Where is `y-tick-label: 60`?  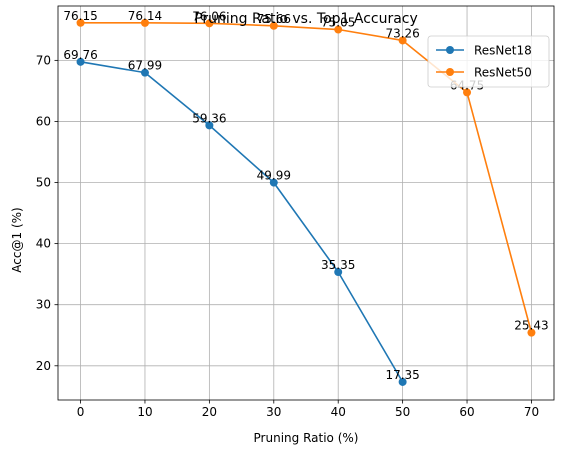 y-tick-label: 60 is located at coordinates (43, 121).